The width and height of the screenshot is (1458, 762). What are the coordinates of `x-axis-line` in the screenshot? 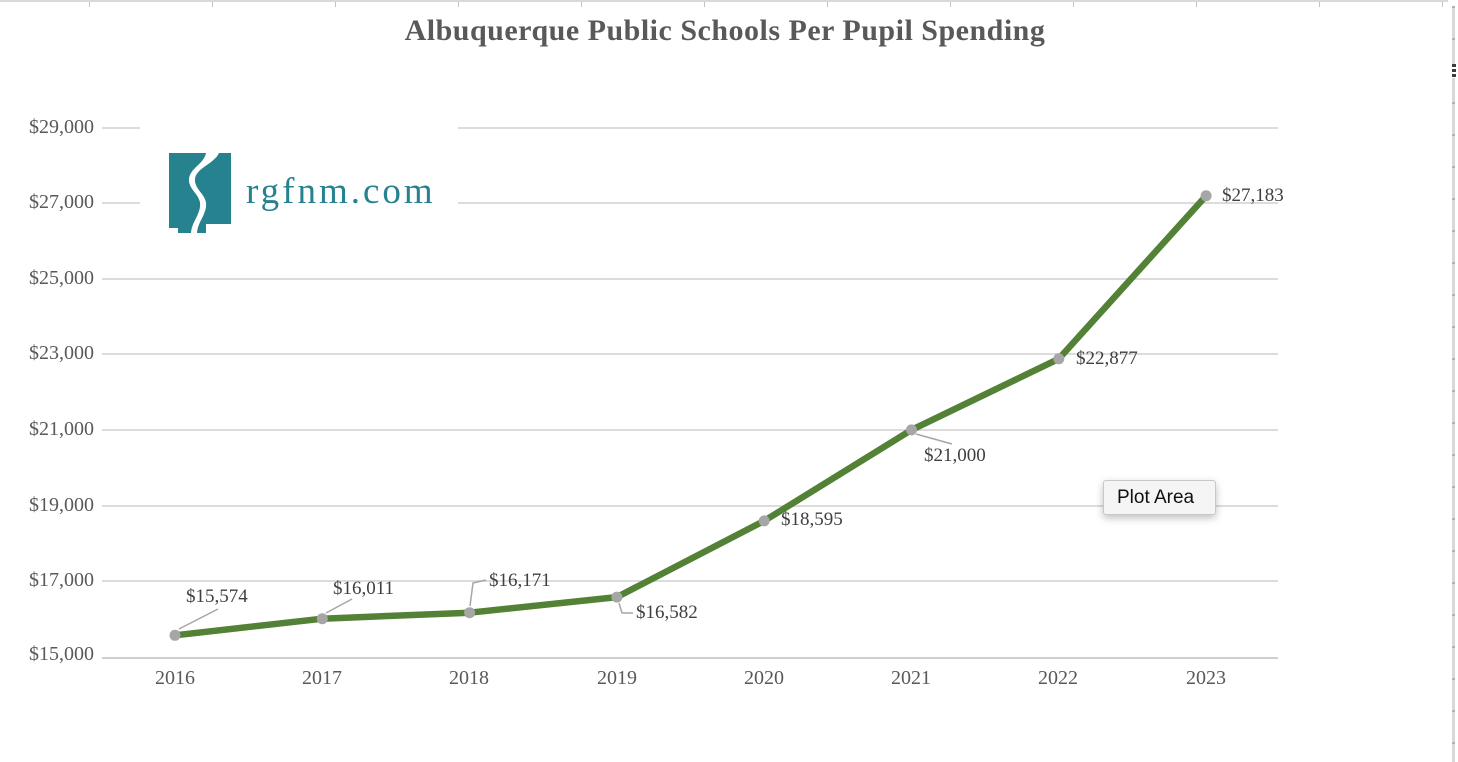 It's located at (690, 658).